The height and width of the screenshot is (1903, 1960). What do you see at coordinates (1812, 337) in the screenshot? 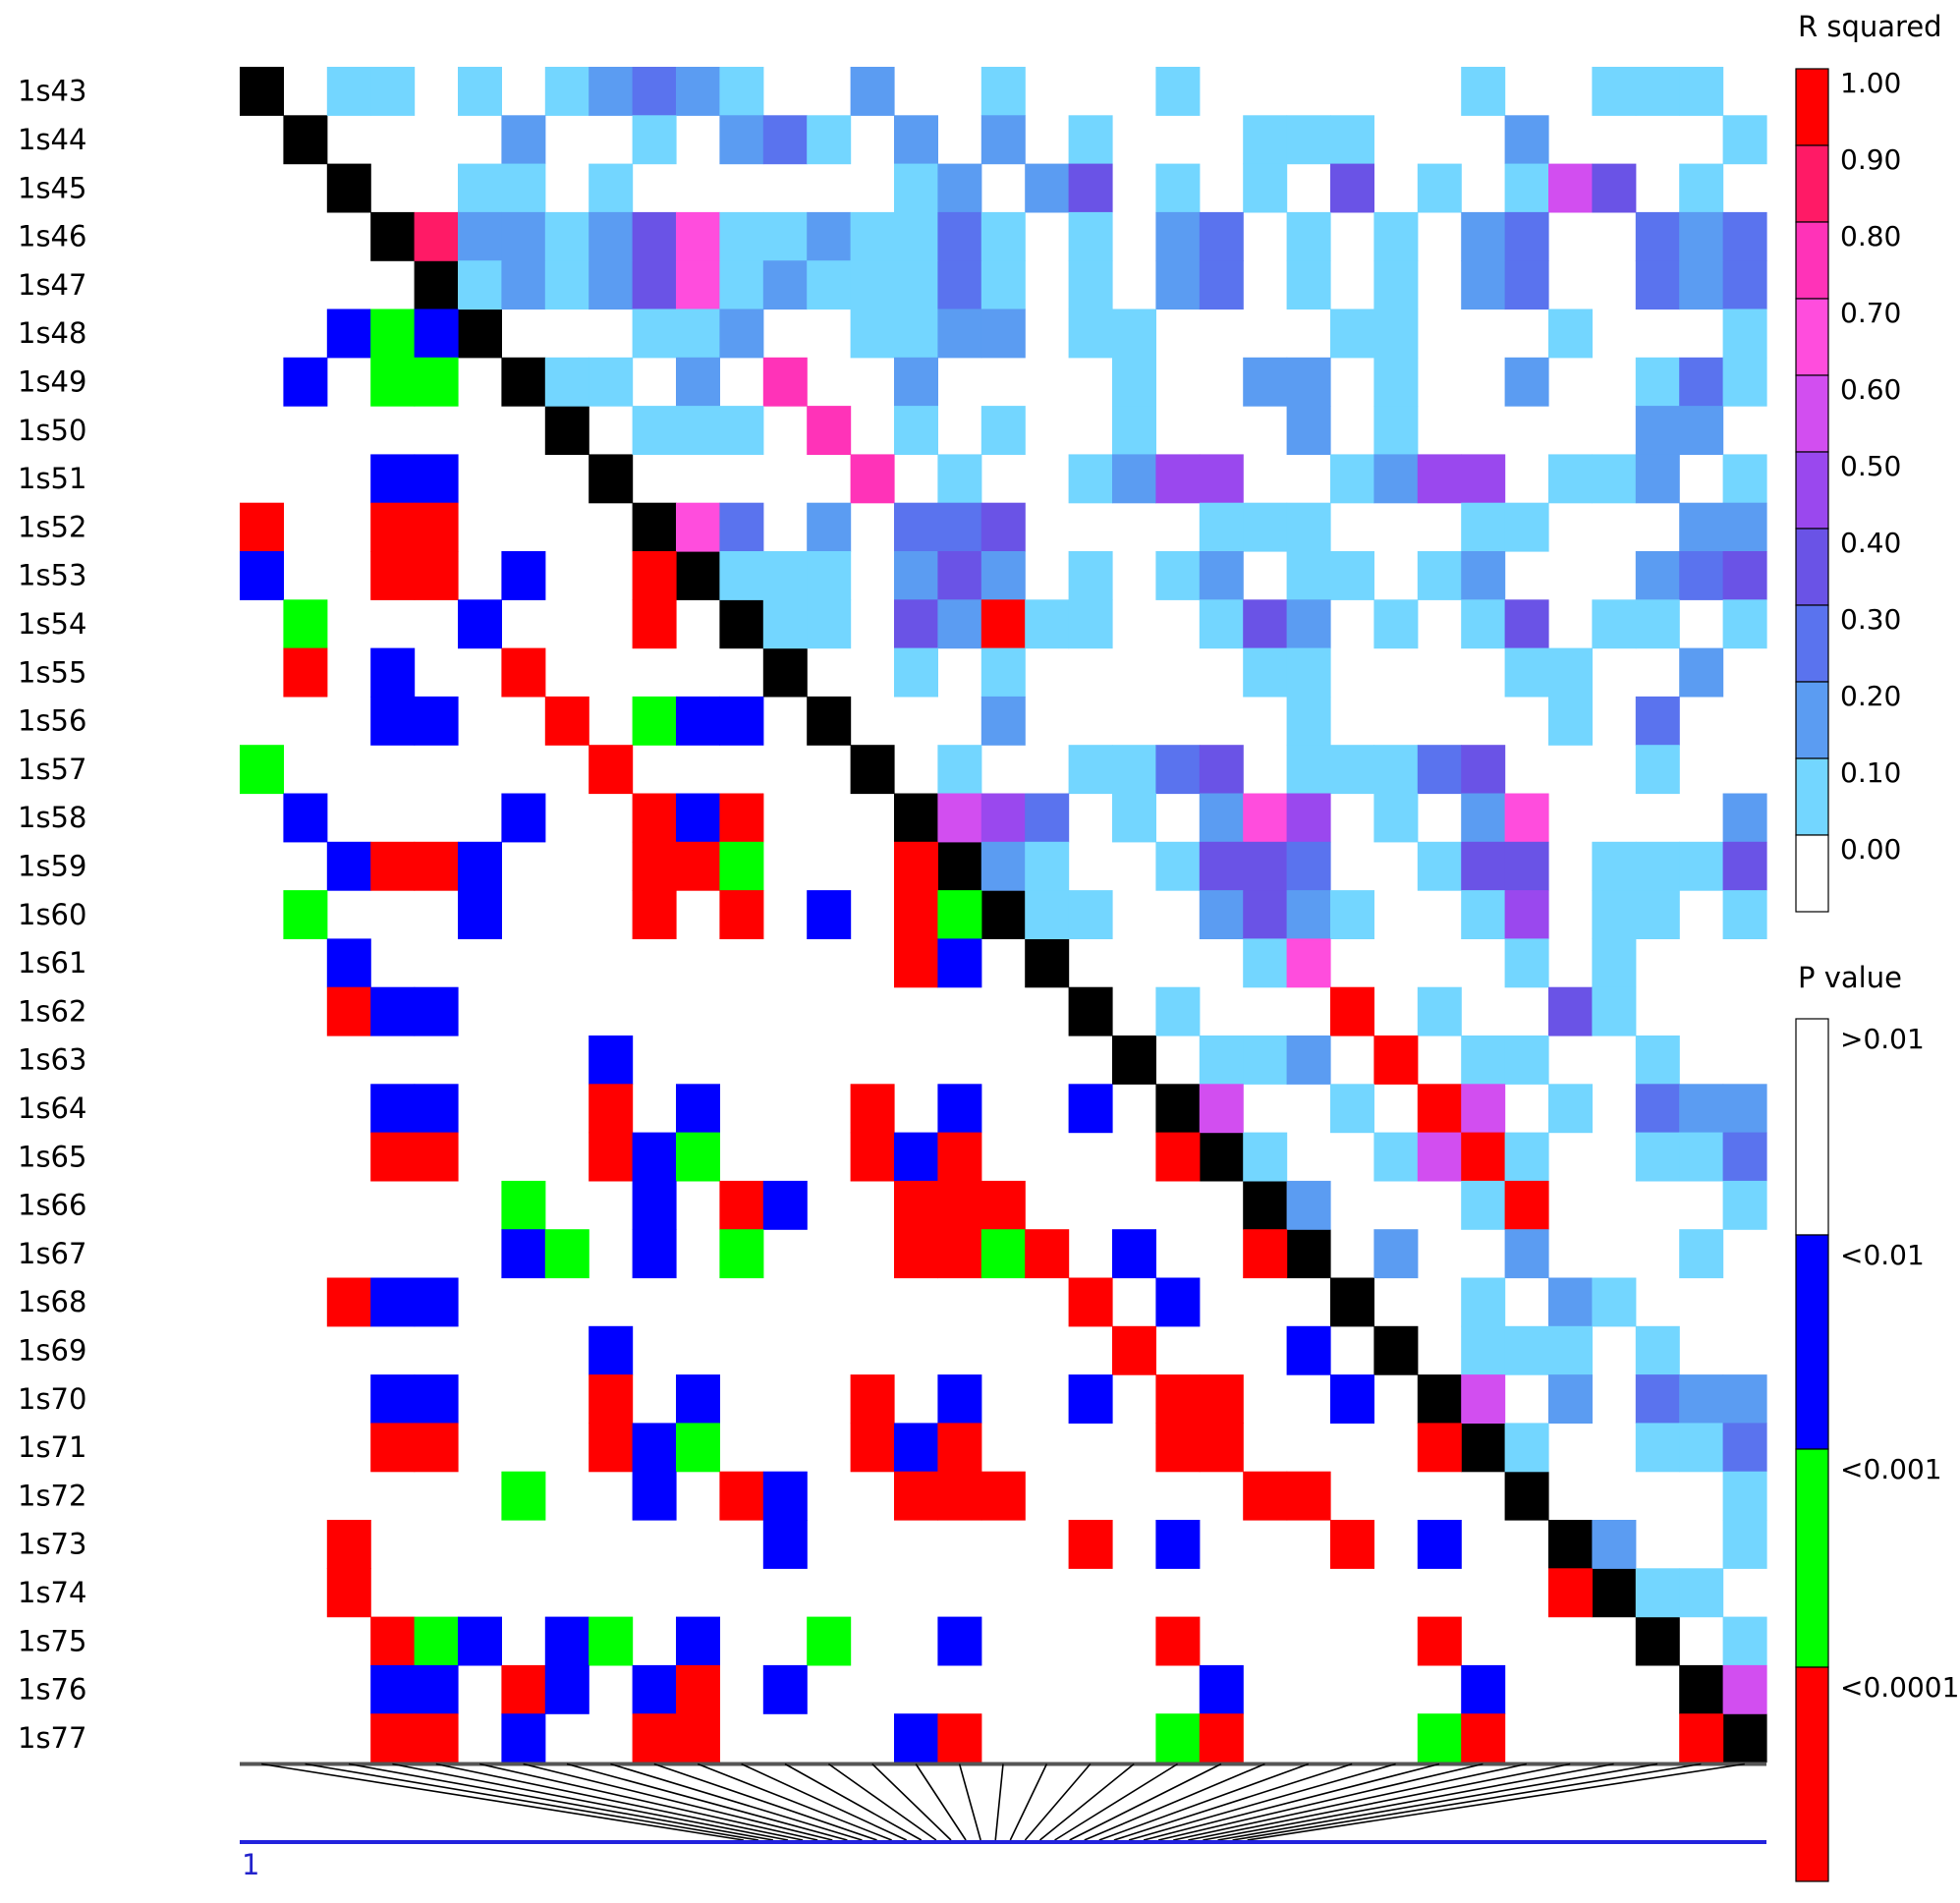
I see `r-squared-legend-swatch` at bounding box center [1812, 337].